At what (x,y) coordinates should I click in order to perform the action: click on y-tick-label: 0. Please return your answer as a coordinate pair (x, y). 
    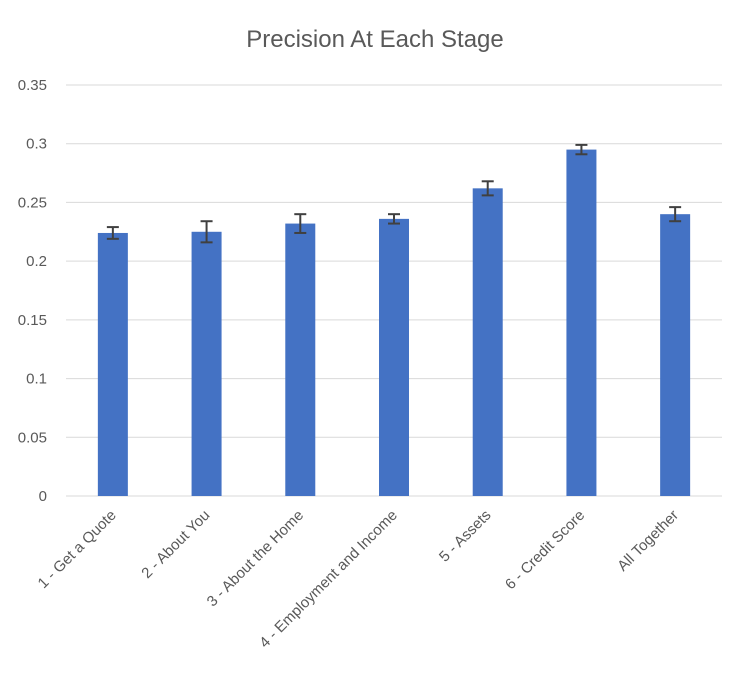
    Looking at the image, I should click on (43, 496).